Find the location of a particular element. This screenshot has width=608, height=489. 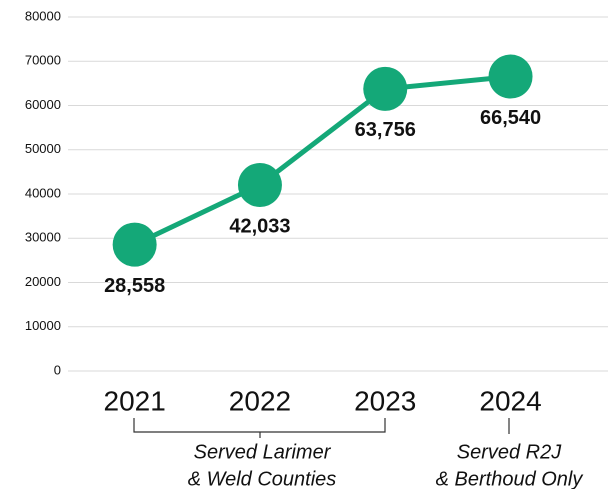

data-label: 66,540 is located at coordinates (510, 118).